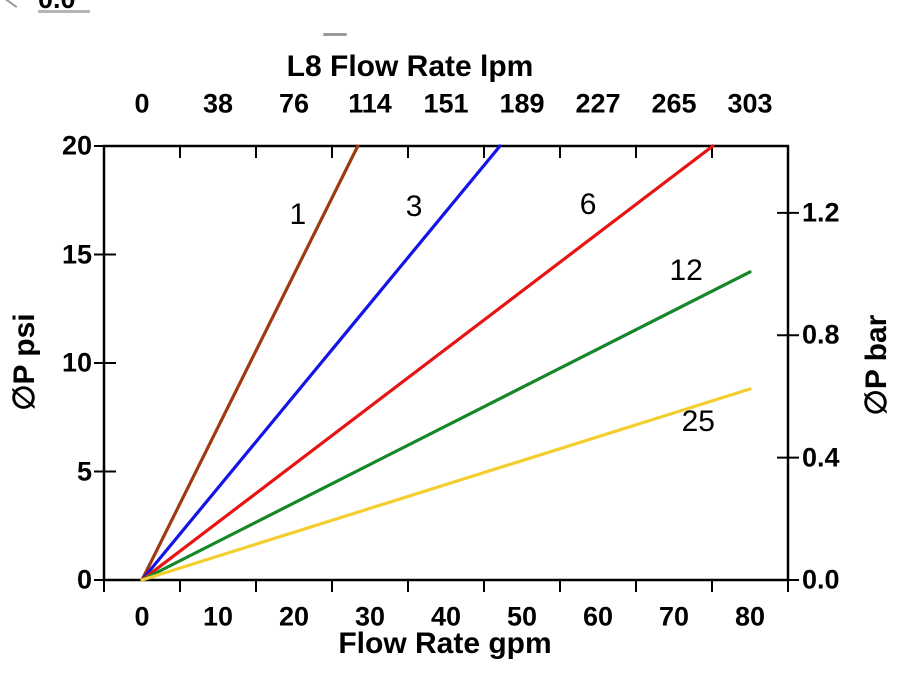 The height and width of the screenshot is (692, 920). I want to click on artifact-dash-mark, so click(335, 34).